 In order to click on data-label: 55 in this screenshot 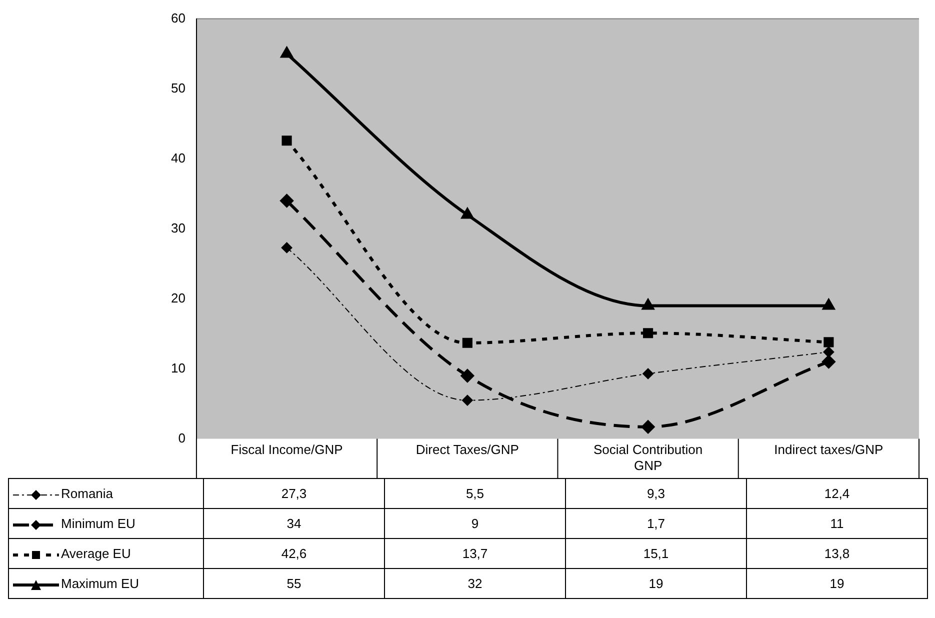, I will do `click(294, 583)`.